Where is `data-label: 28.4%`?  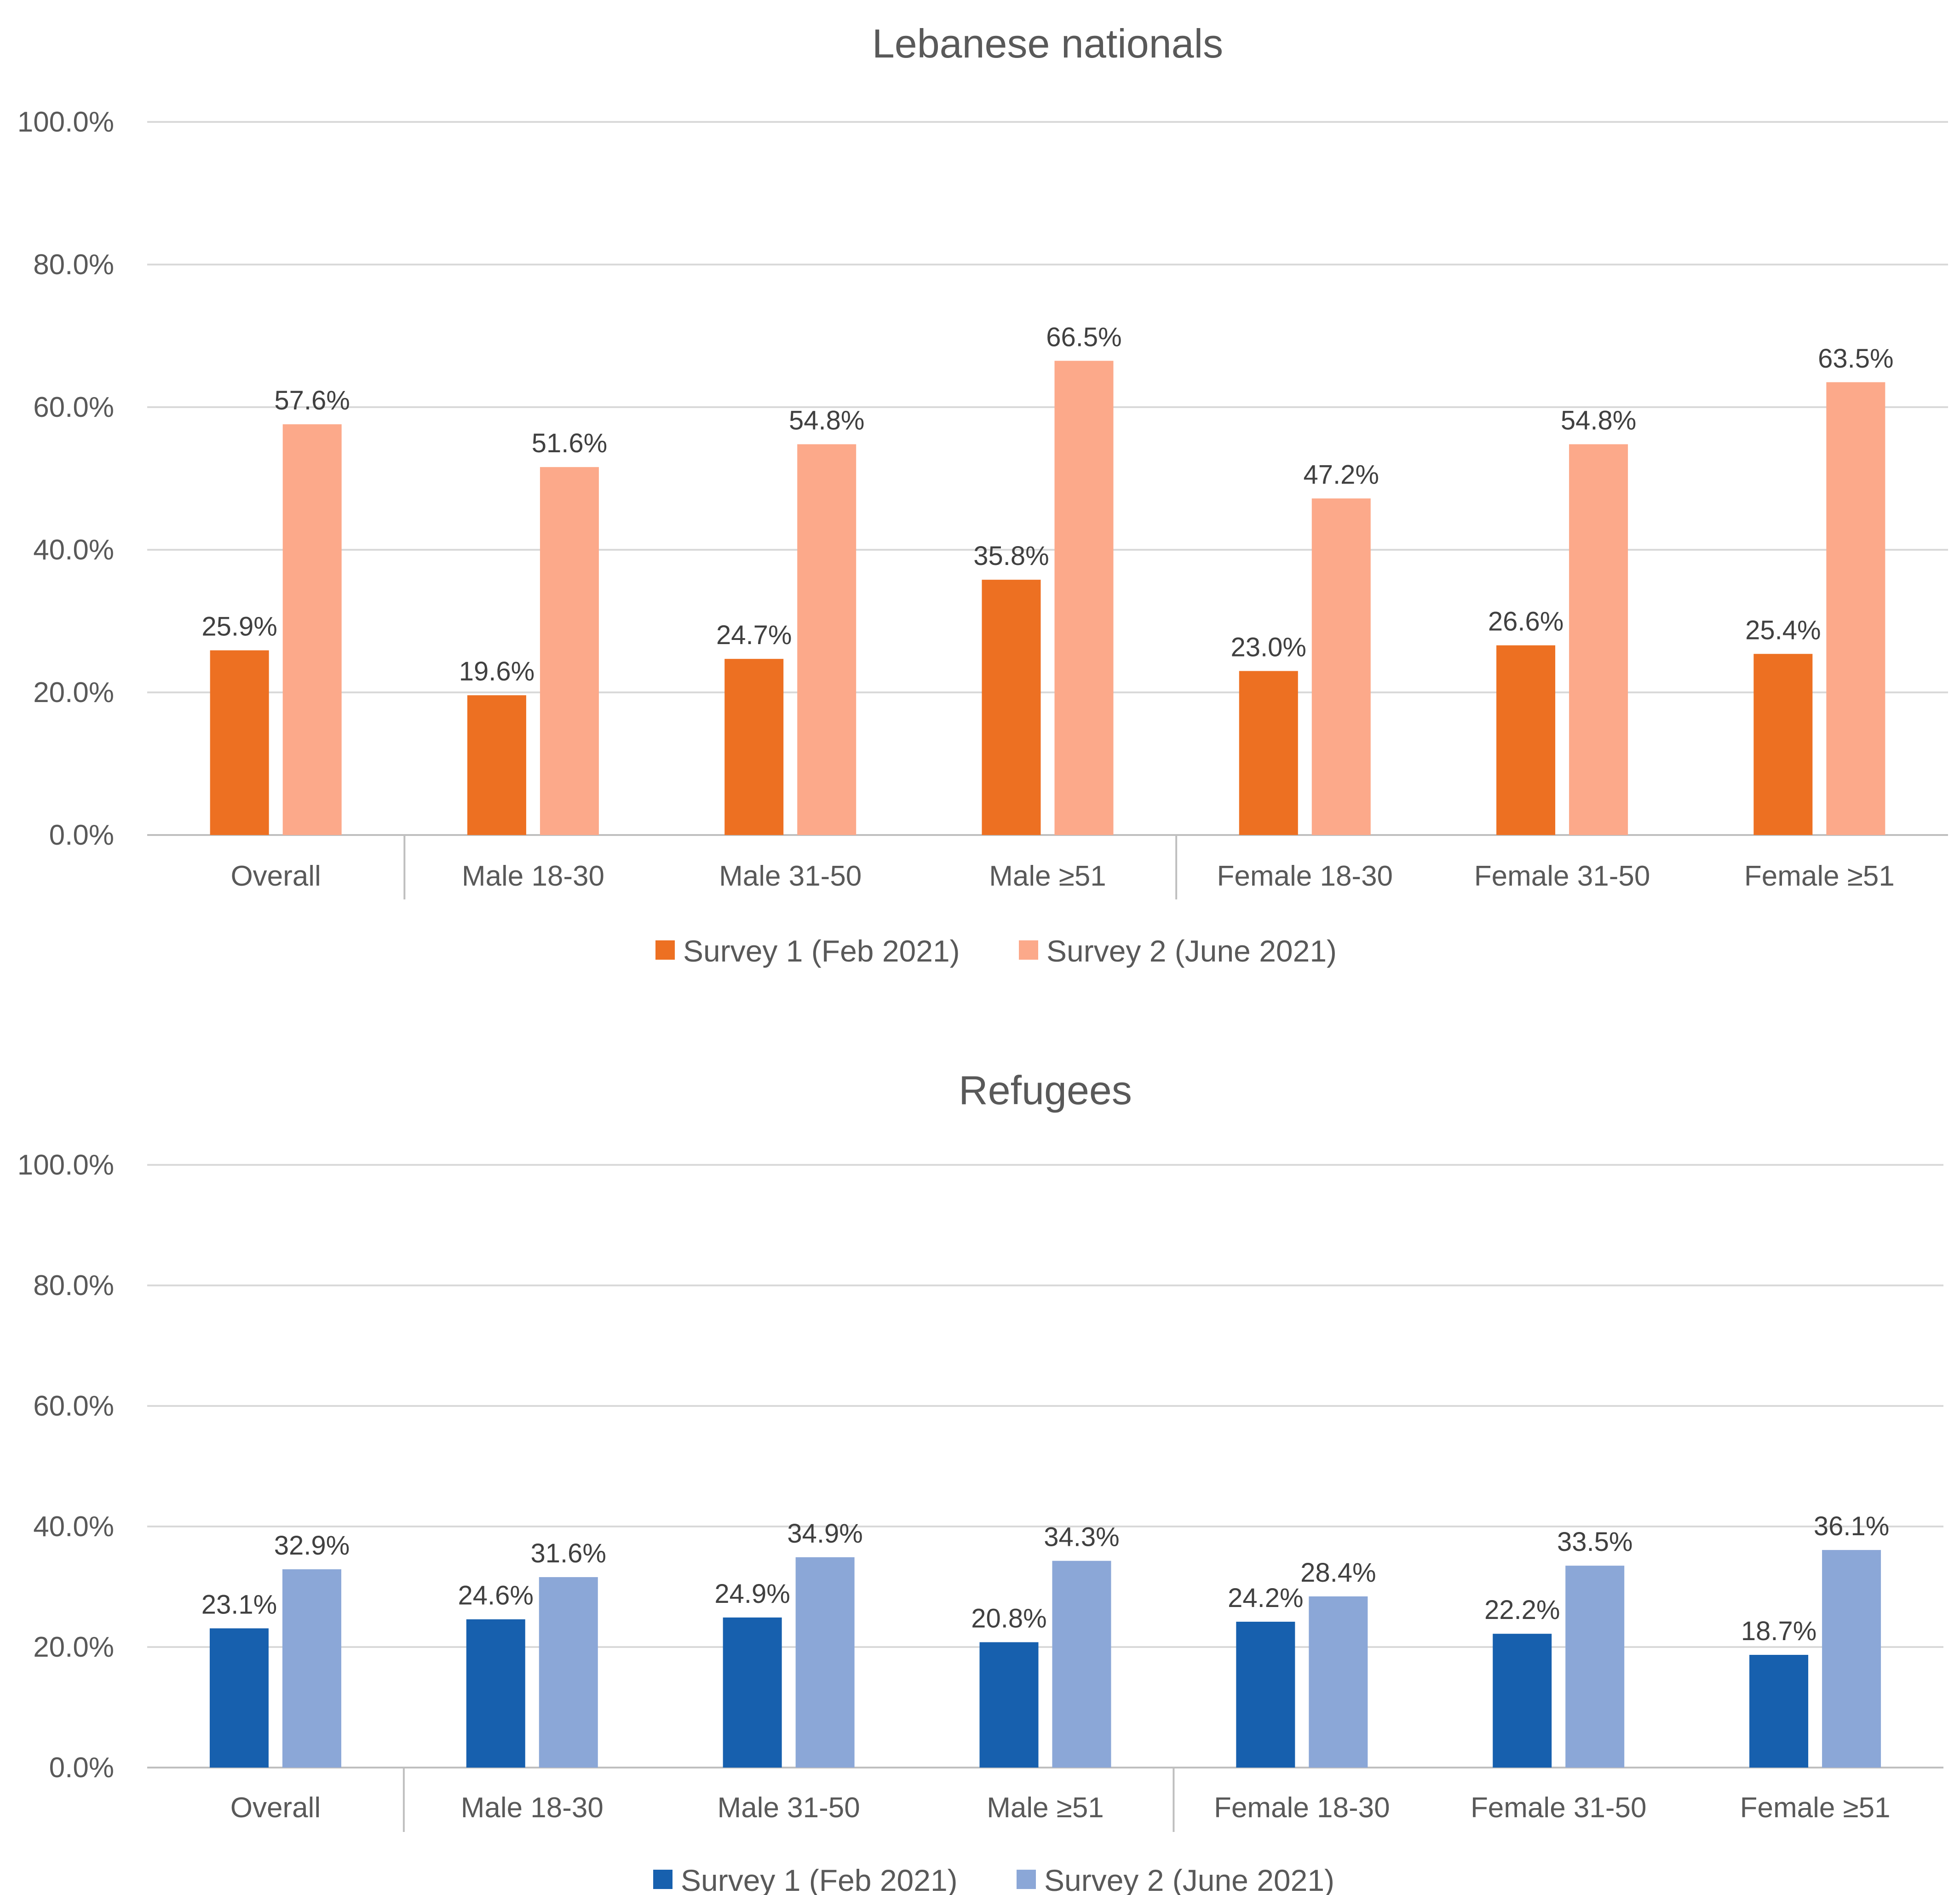 data-label: 28.4% is located at coordinates (1338, 1573).